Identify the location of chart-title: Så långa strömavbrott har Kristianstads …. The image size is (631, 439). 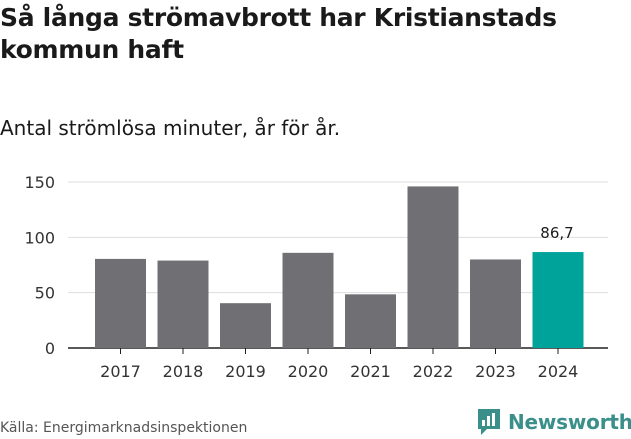
(278, 33).